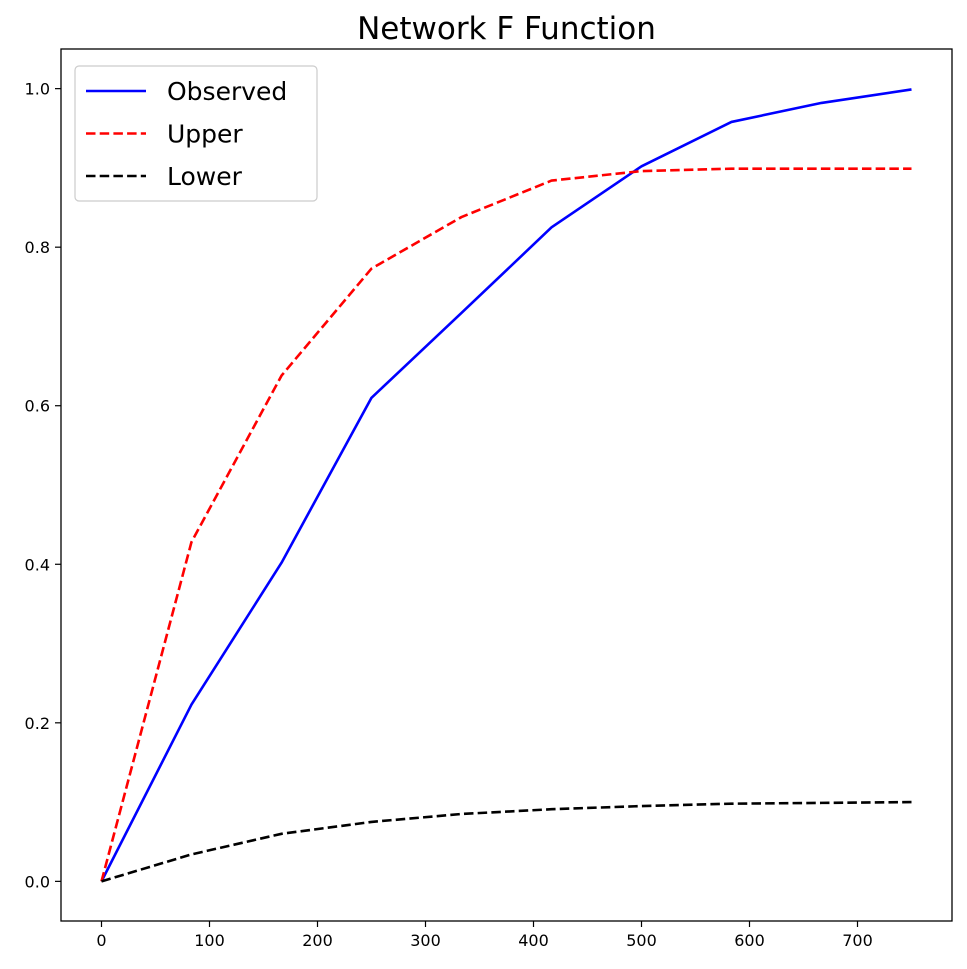 The width and height of the screenshot is (967, 969). What do you see at coordinates (37, 723) in the screenshot?
I see `y-tick-label: 0.2` at bounding box center [37, 723].